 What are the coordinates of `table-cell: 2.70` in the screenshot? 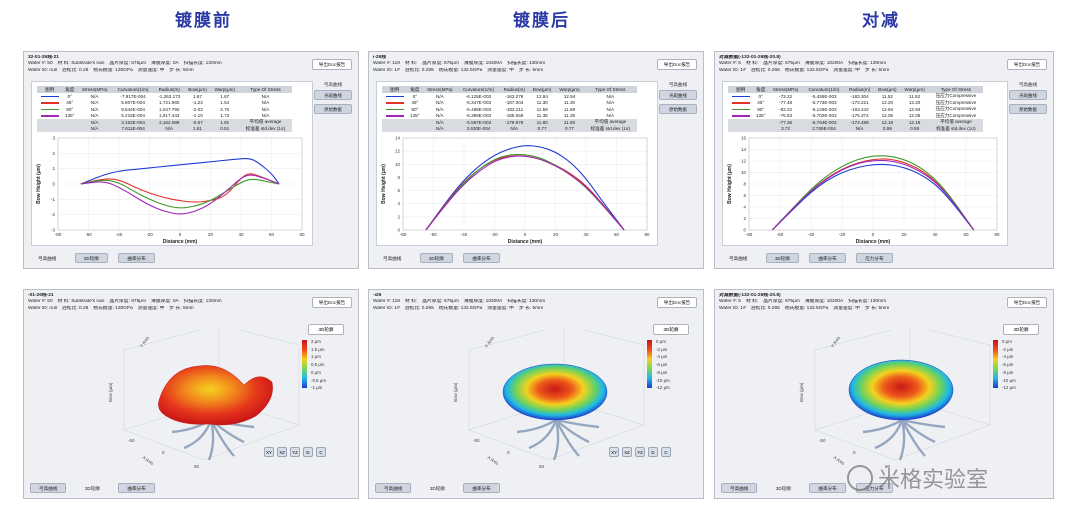 It's located at (225, 109).